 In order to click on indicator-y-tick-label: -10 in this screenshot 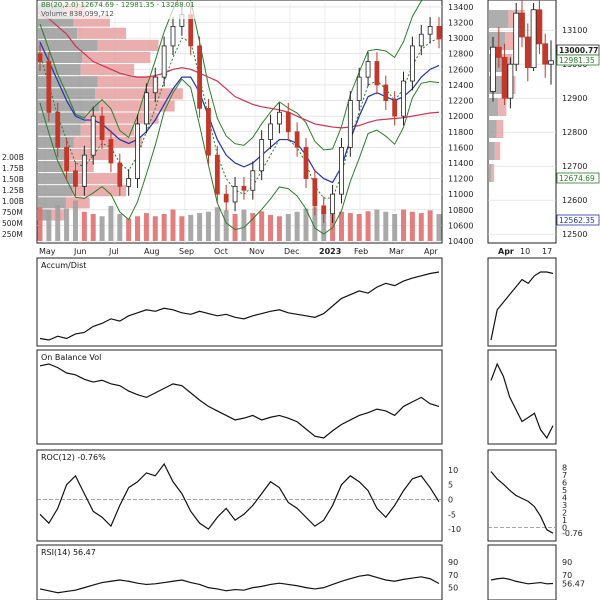, I will do `click(454, 529)`.